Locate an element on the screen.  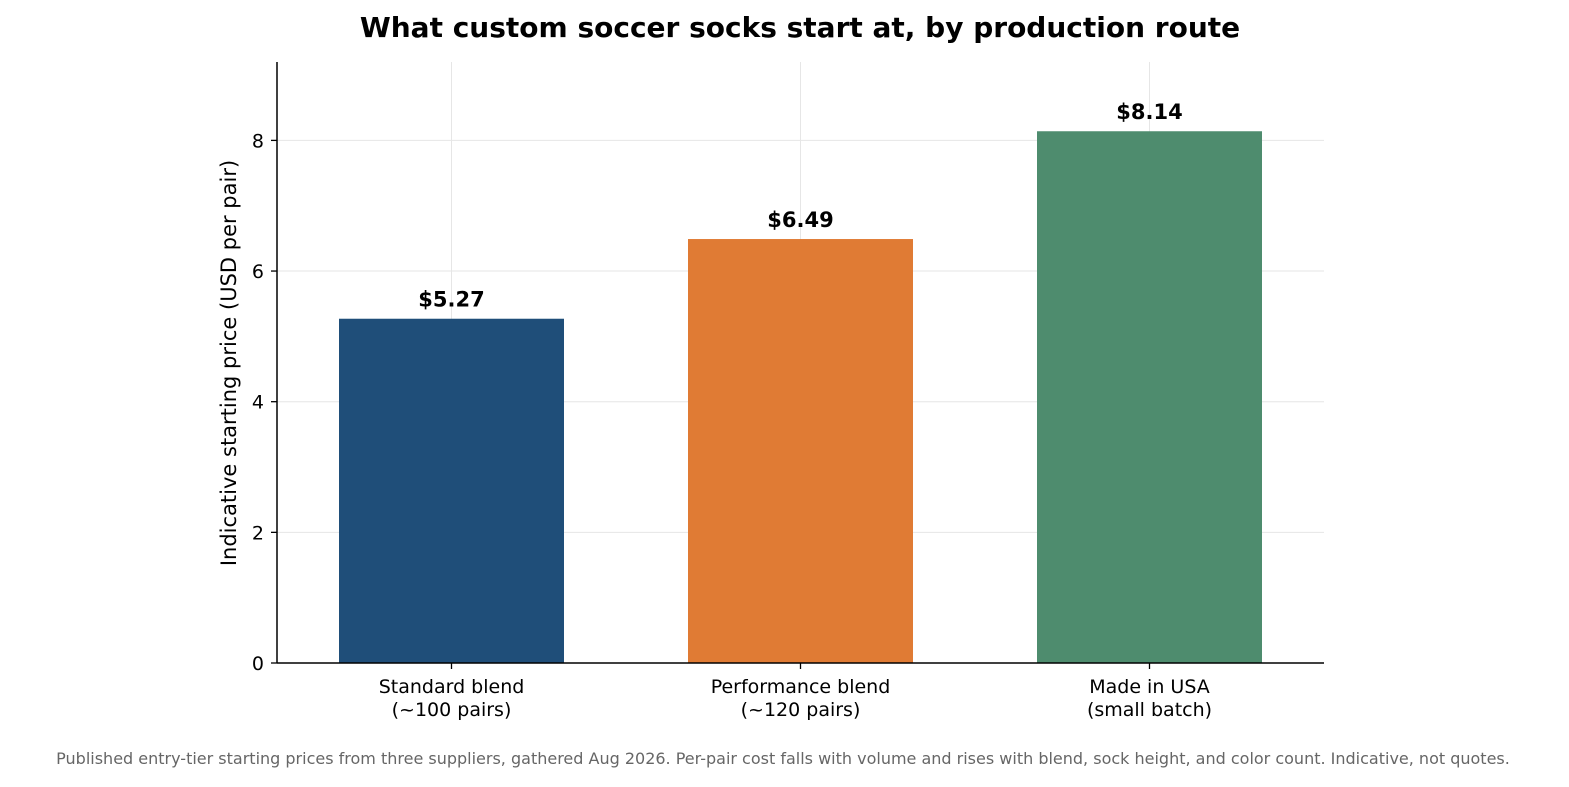
y-tick-label: 8 is located at coordinates (258, 141).